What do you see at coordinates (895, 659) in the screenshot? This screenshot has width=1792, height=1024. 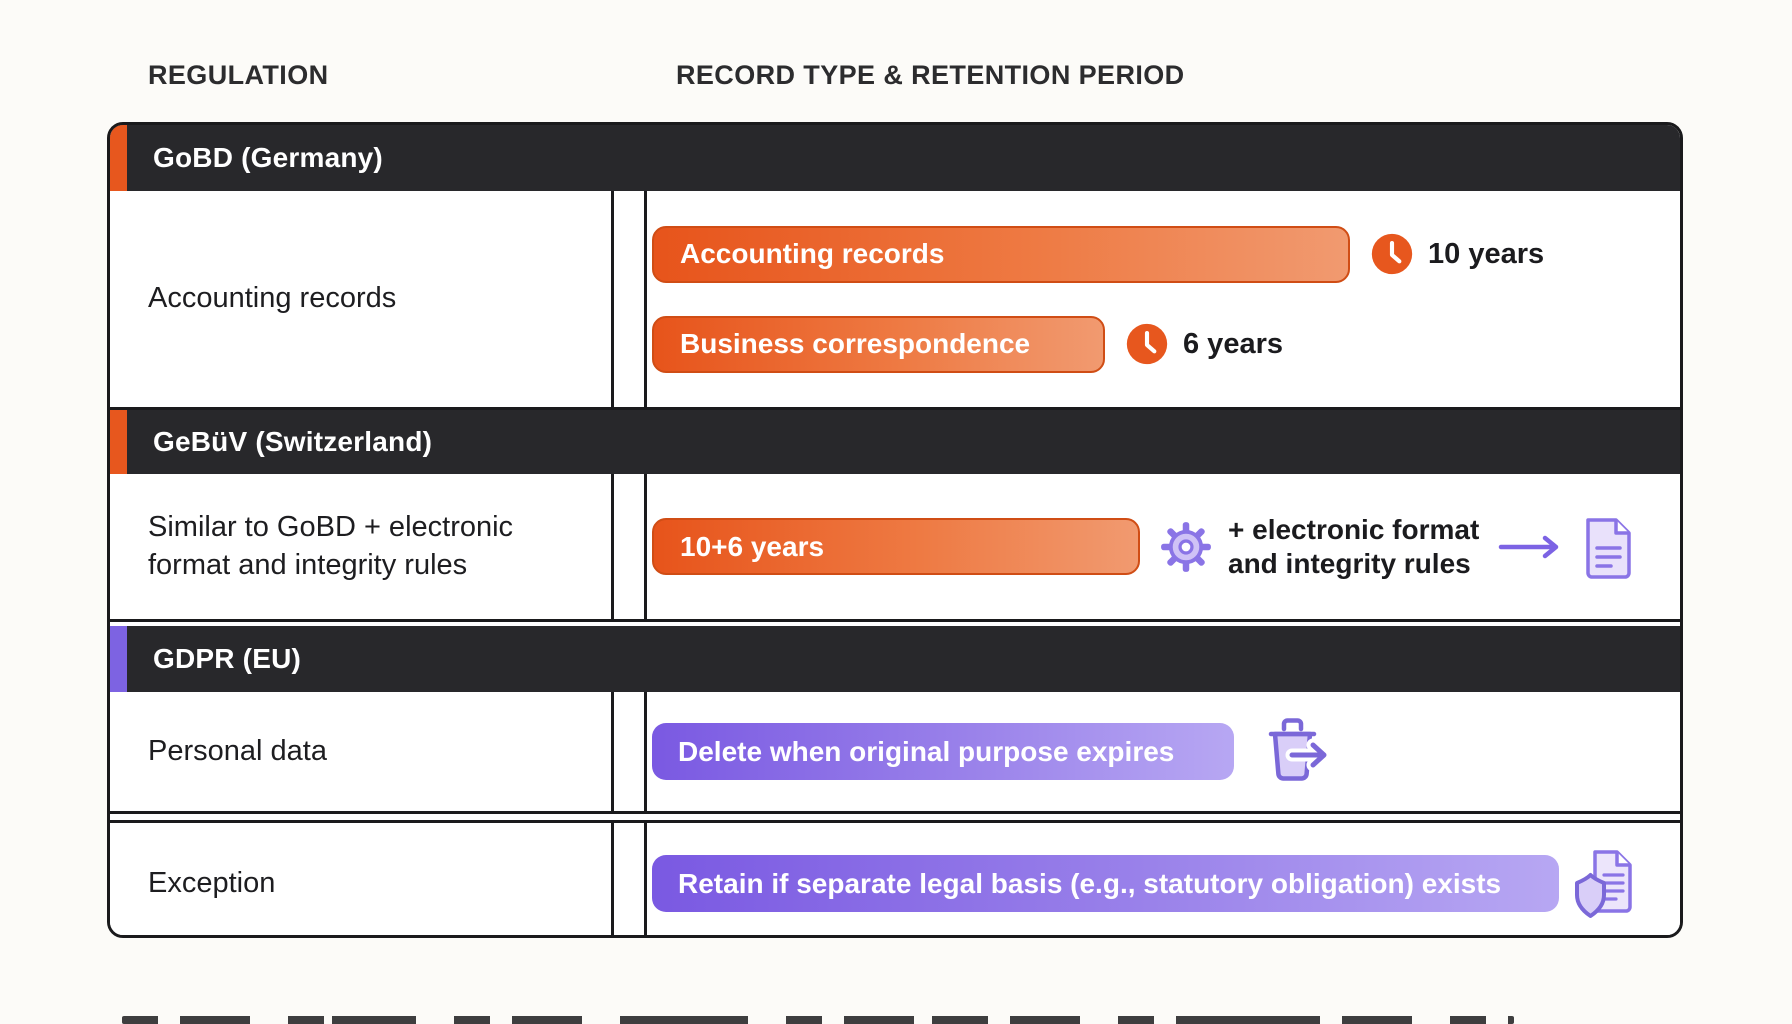 I see `section-band-gdpr: GDPR (EU)` at bounding box center [895, 659].